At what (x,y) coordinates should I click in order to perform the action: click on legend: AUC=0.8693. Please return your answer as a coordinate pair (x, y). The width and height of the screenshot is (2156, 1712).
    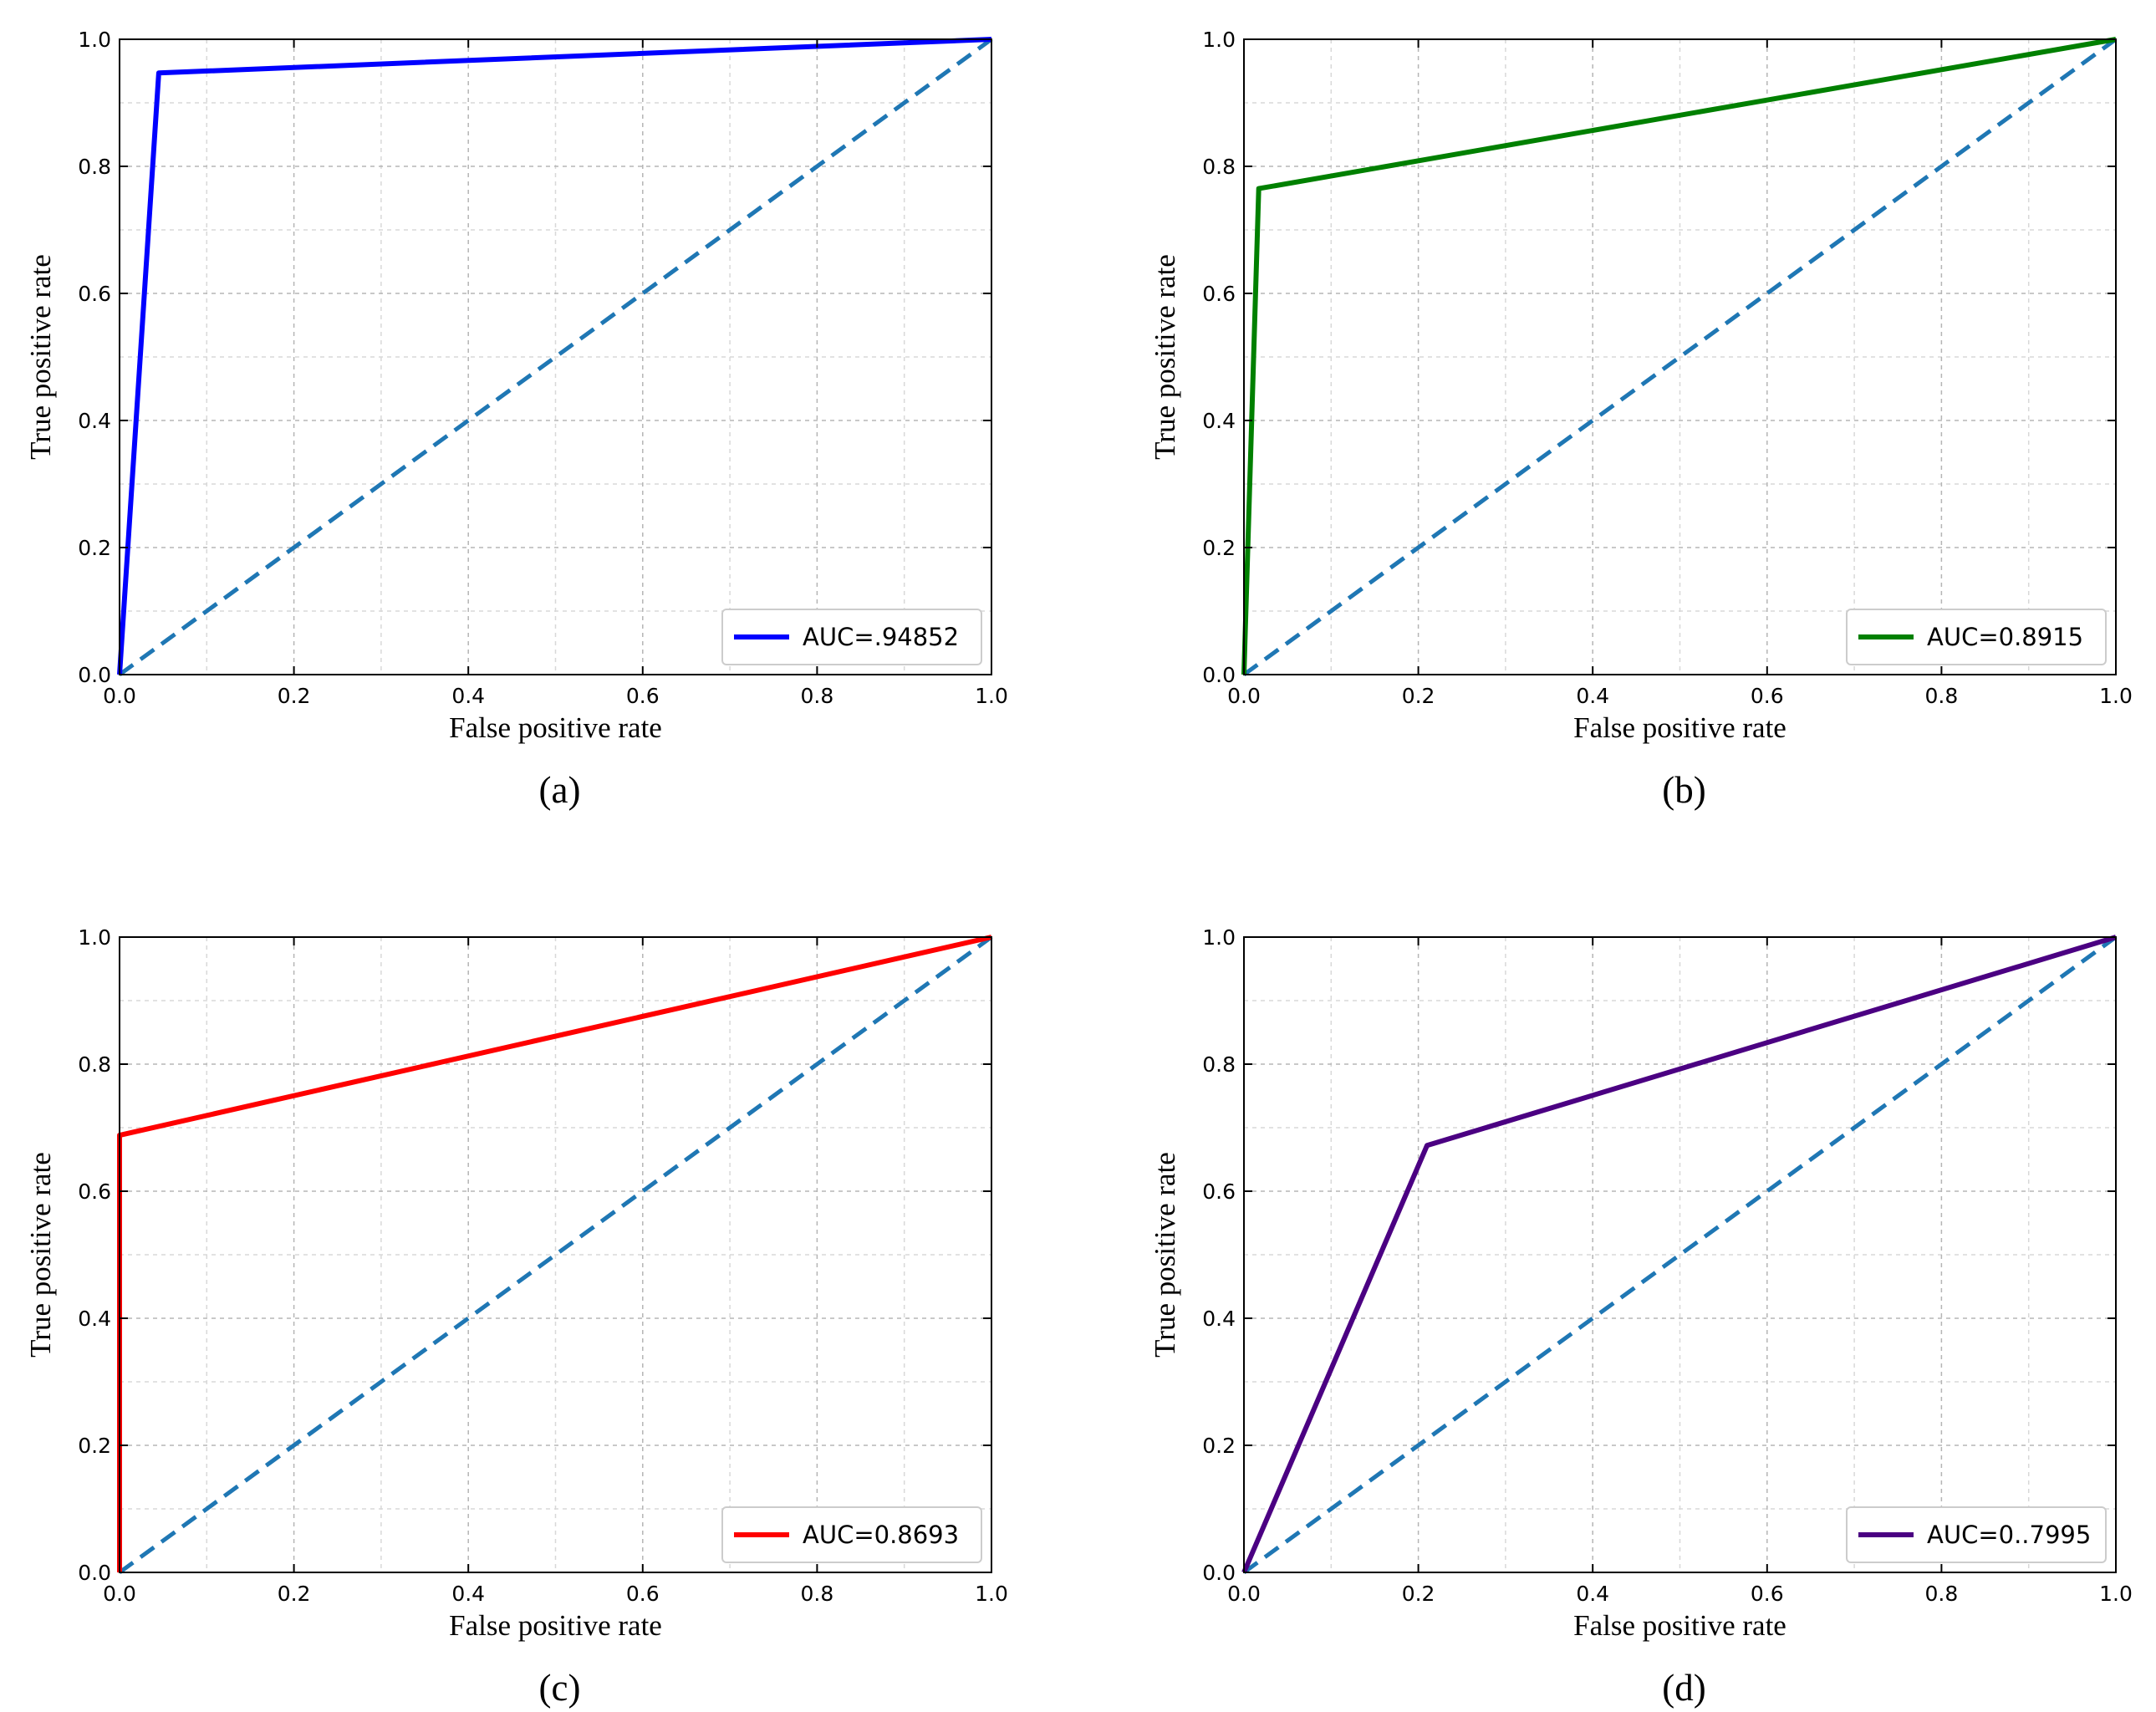
    Looking at the image, I should click on (851, 1534).